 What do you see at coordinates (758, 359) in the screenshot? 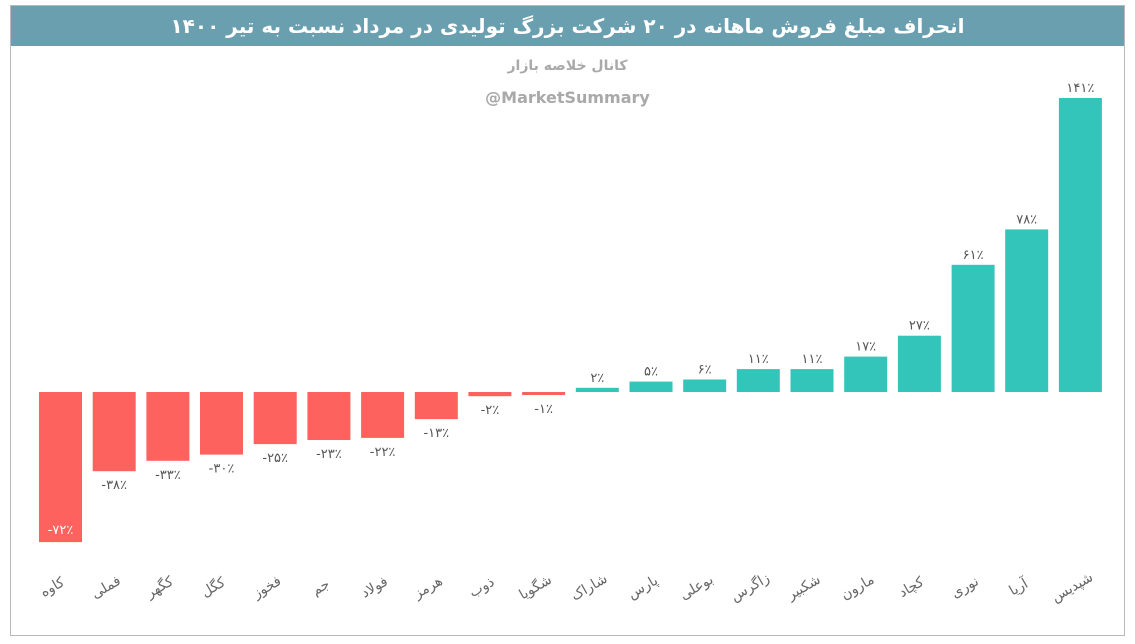
I see `value-label-14: ۱۱٪` at bounding box center [758, 359].